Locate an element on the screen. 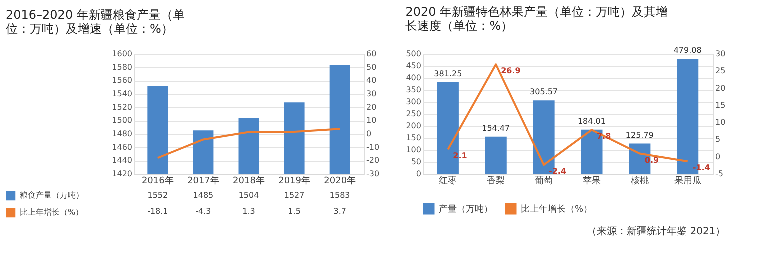  y-tick-label: 100 is located at coordinates (414, 150).